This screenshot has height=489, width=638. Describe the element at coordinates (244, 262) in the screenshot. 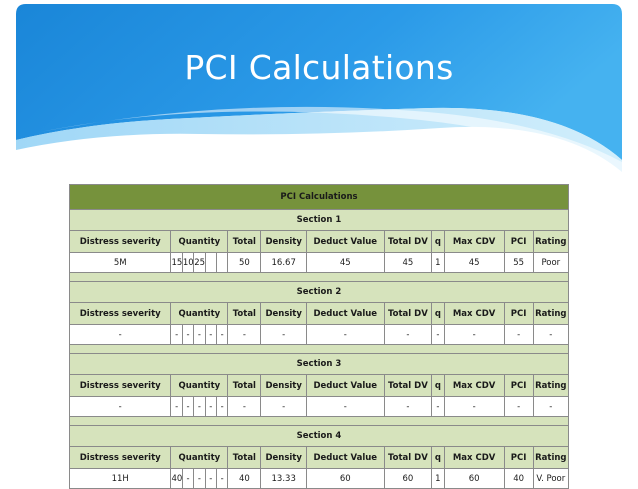

I see `cell-total: 50` at that location.